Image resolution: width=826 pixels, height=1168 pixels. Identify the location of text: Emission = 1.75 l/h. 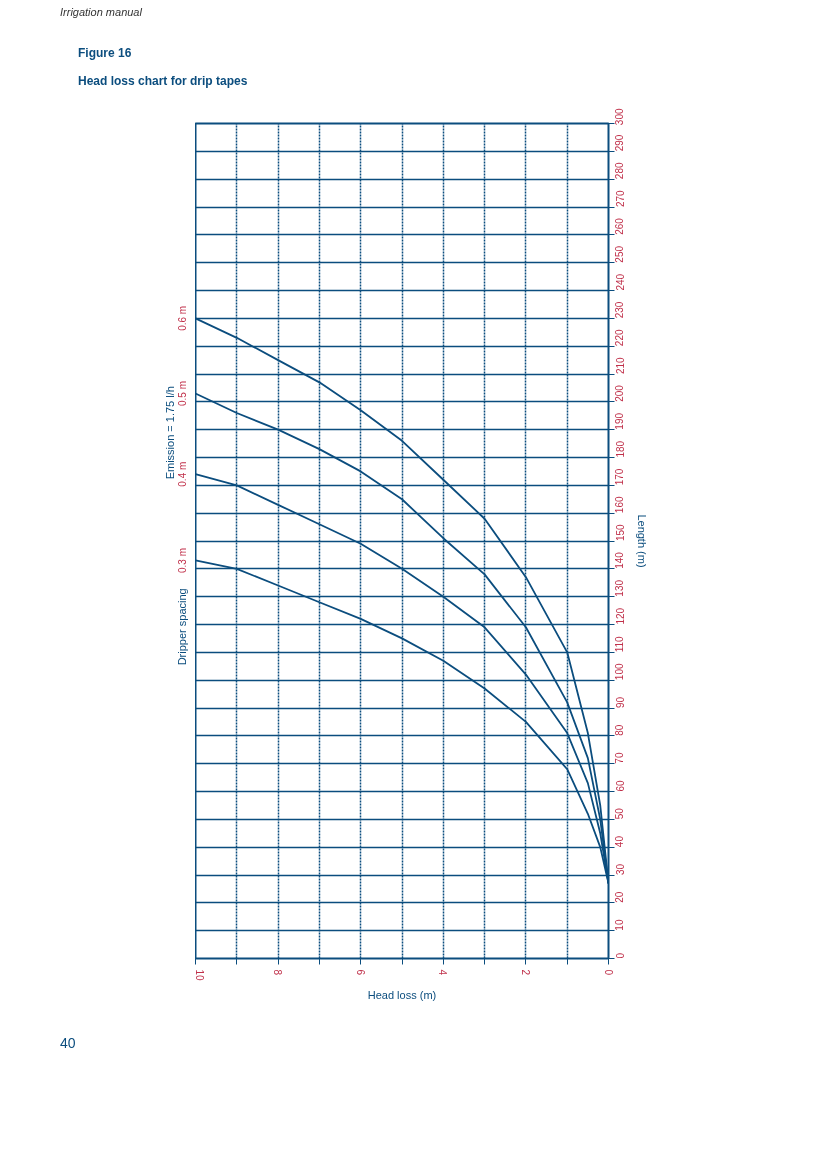
(169, 433).